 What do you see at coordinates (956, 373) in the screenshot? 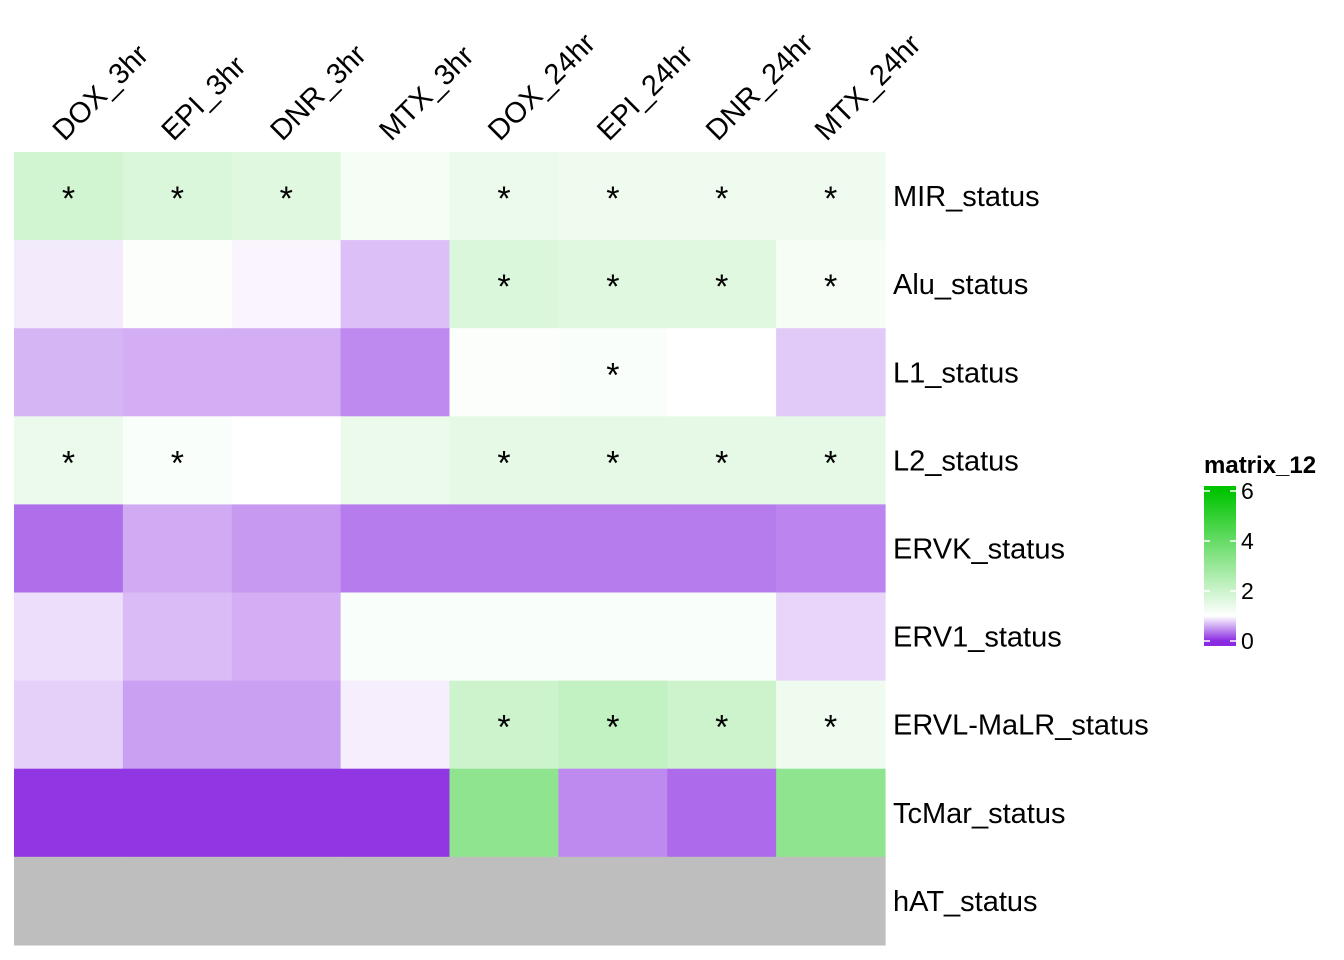
I see `row-label: L1_status` at bounding box center [956, 373].